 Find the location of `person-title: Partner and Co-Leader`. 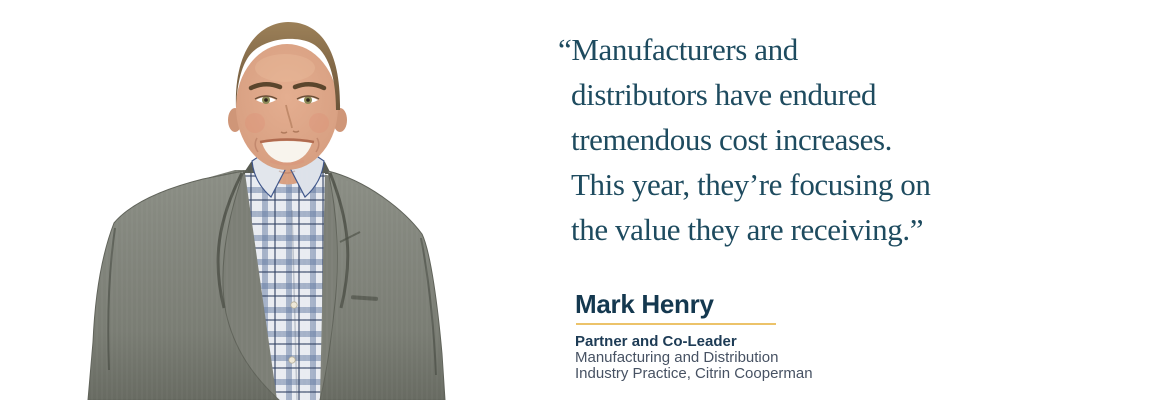

person-title: Partner and Co-Leader is located at coordinates (656, 341).